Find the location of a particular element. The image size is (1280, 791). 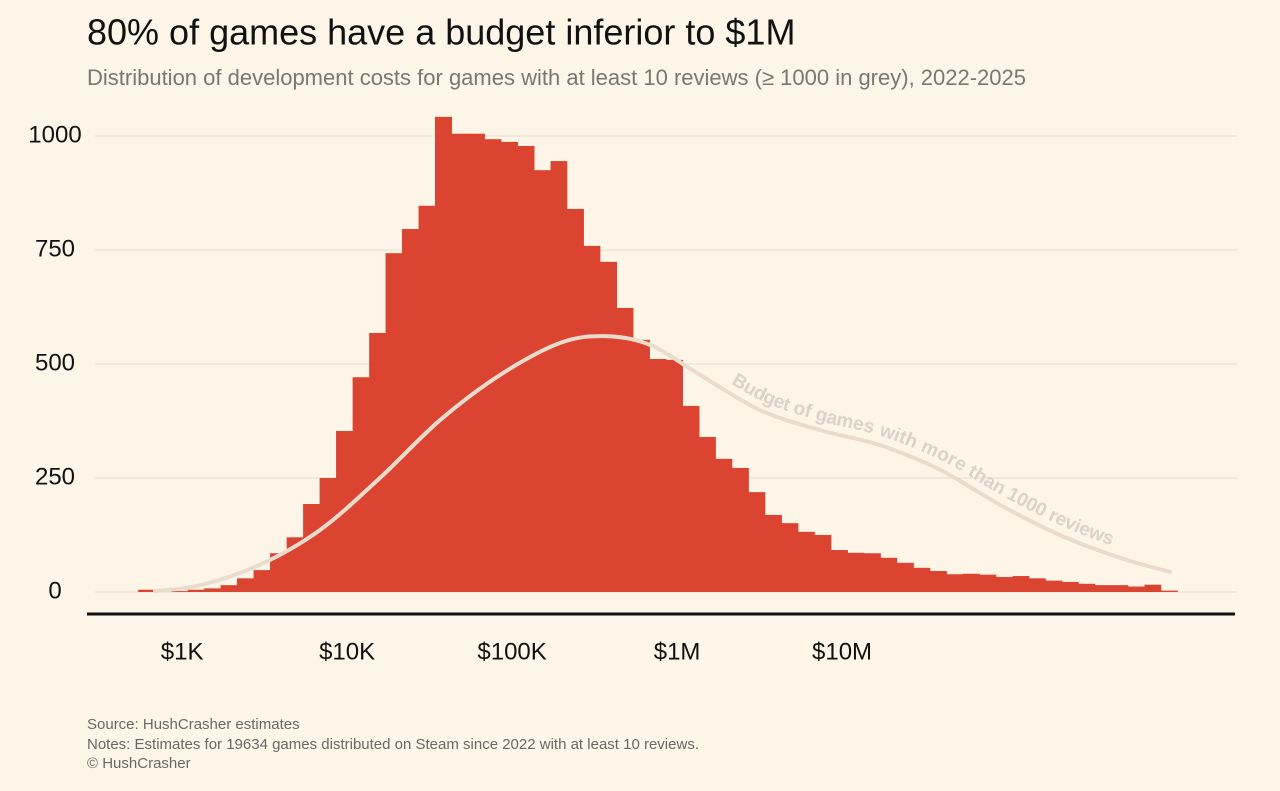

x-tick-label: $1K is located at coordinates (182, 651).